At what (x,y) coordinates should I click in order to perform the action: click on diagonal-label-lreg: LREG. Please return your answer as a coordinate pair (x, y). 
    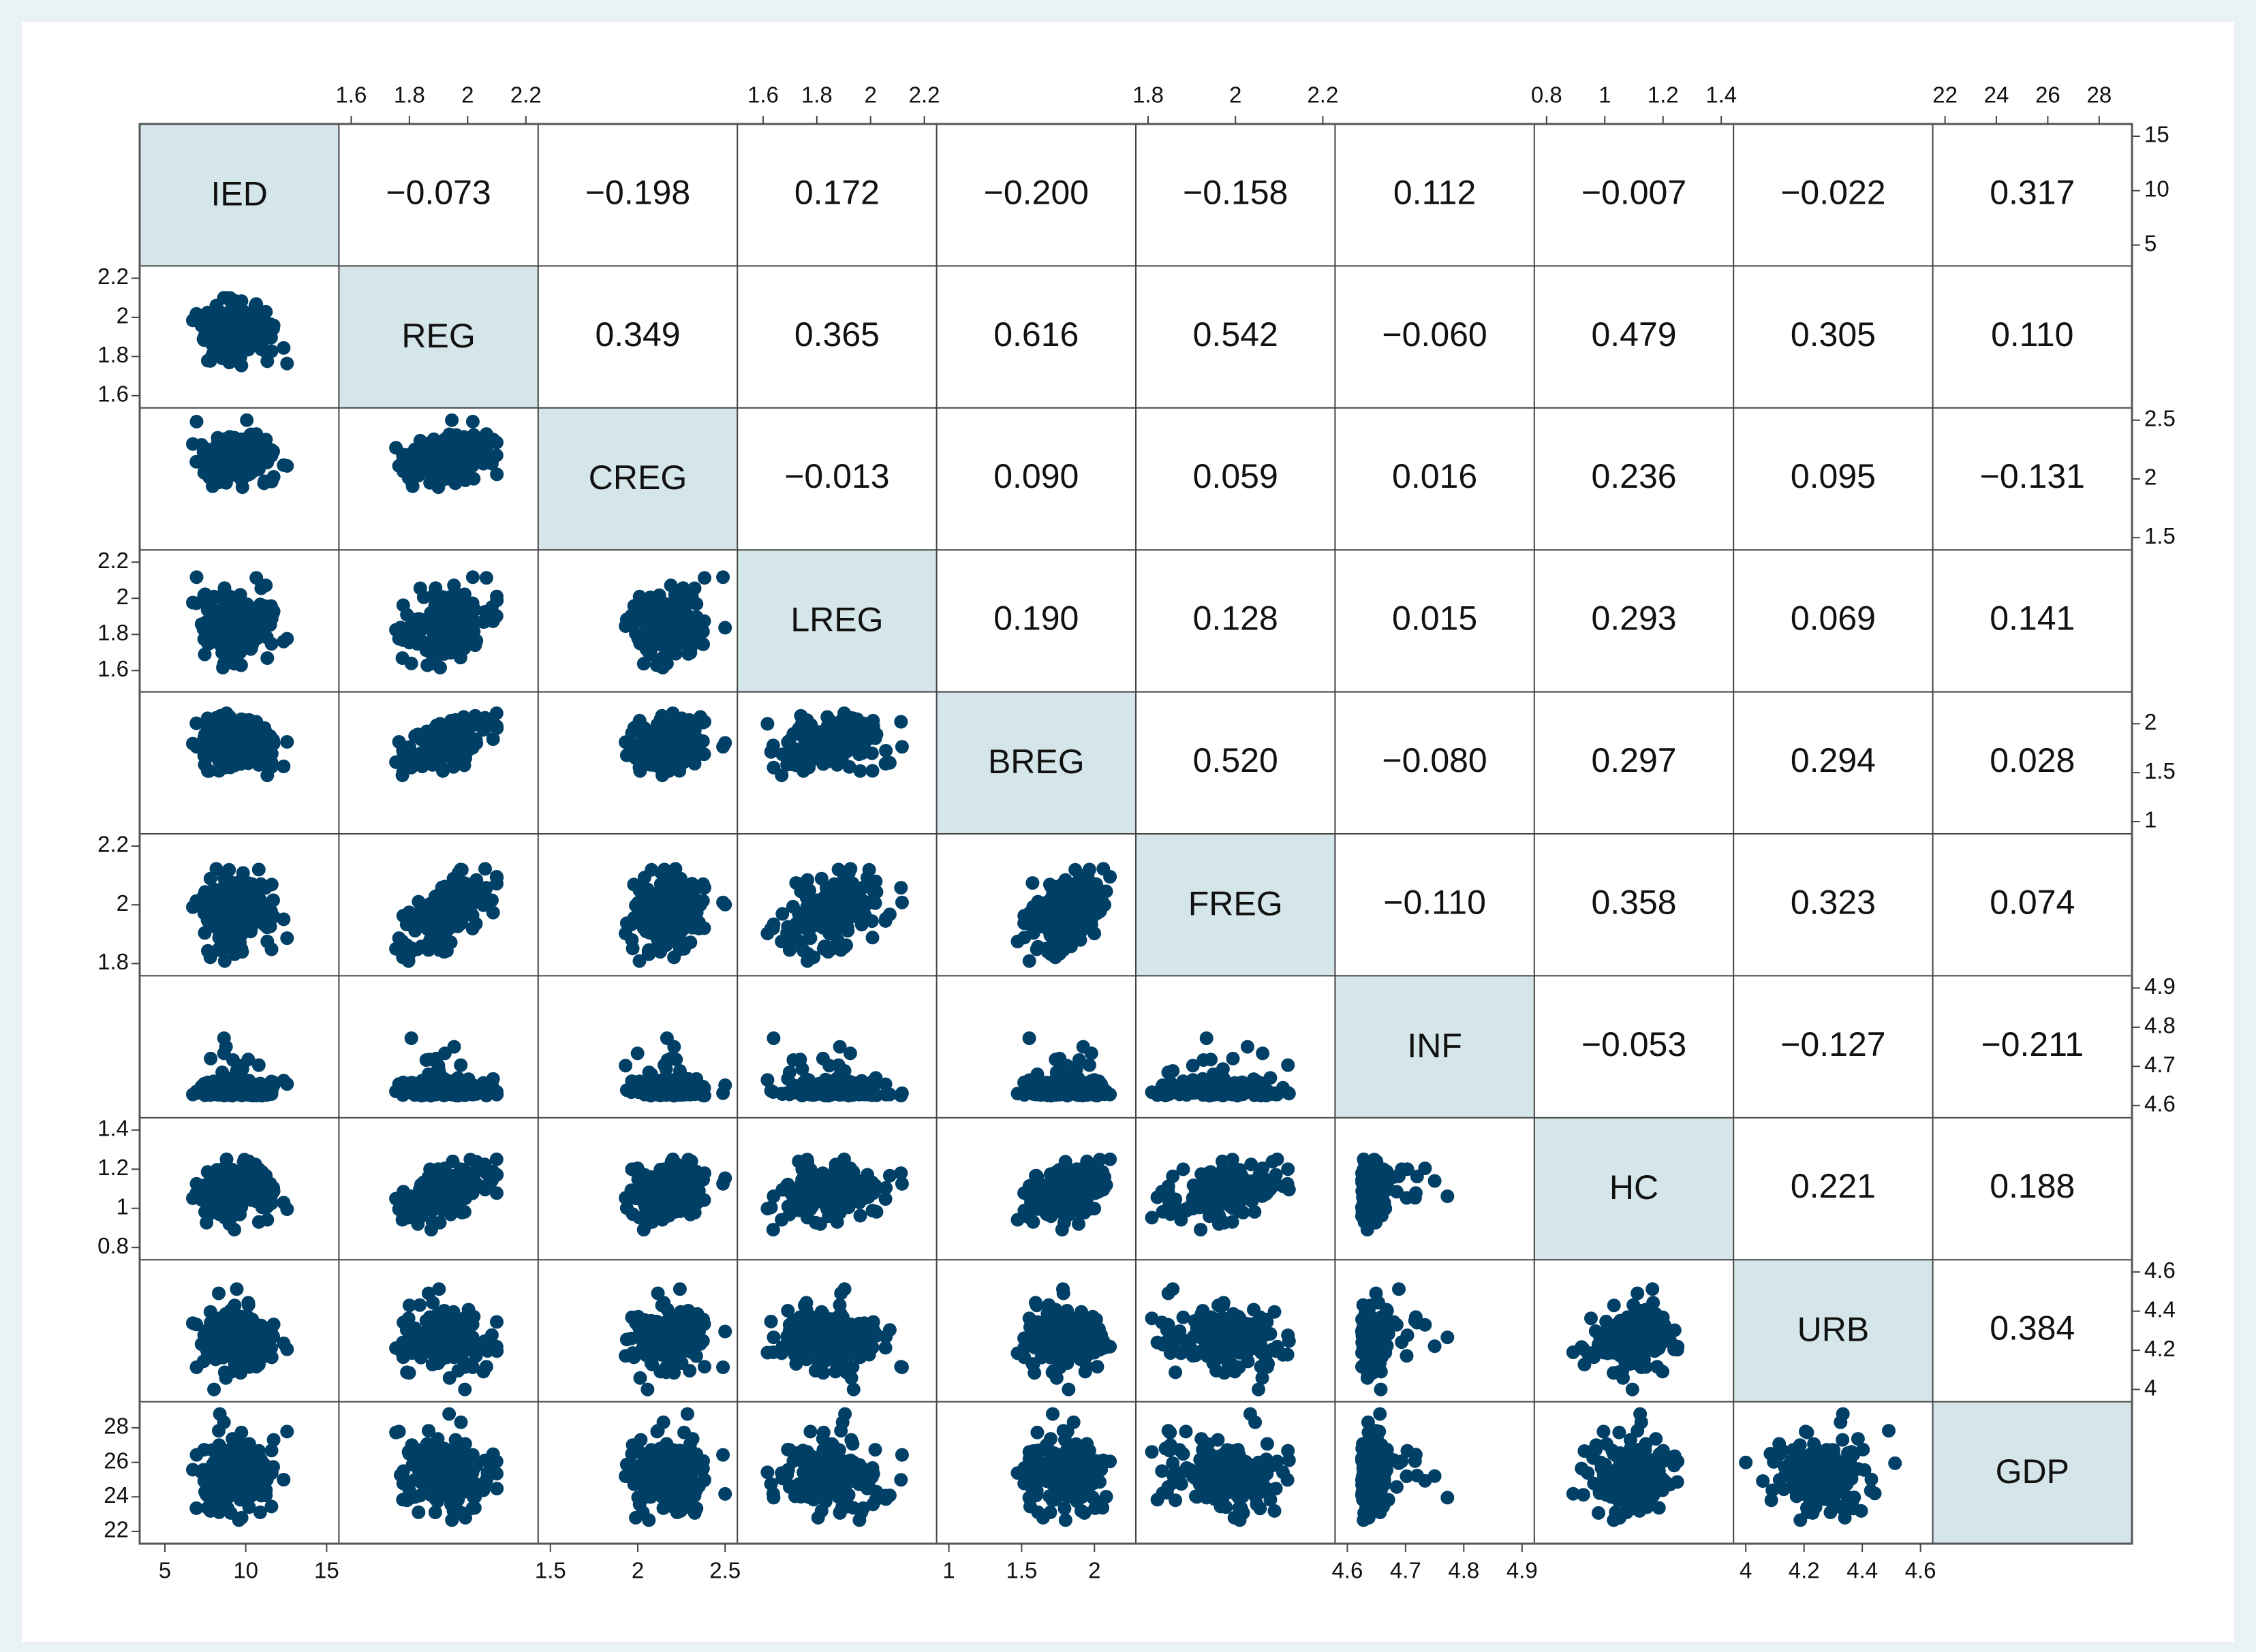
    Looking at the image, I should click on (836, 620).